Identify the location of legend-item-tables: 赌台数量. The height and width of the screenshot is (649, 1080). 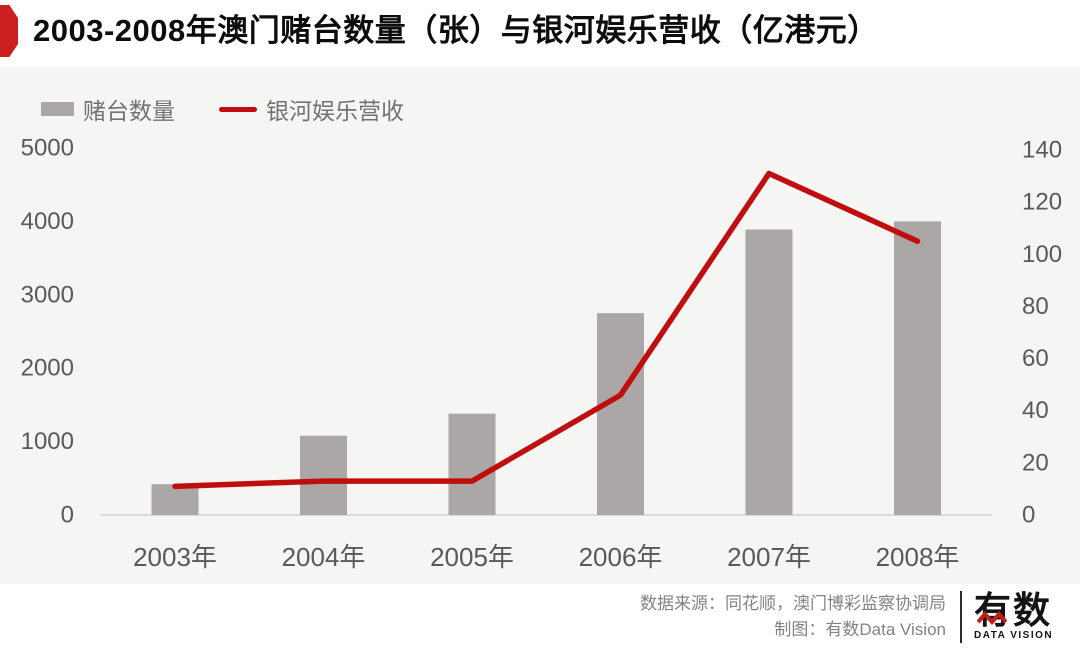
(108, 109).